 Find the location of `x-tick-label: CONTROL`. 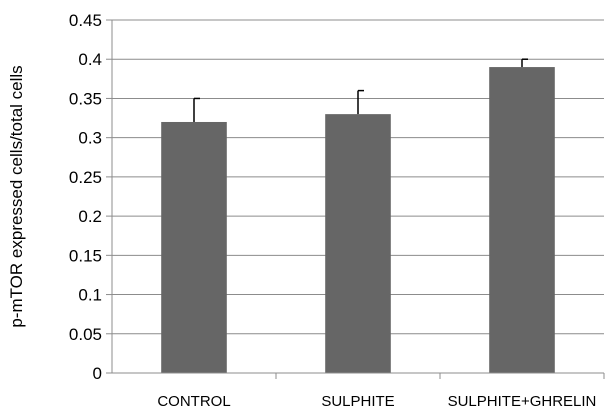

x-tick-label: CONTROL is located at coordinates (193, 401).